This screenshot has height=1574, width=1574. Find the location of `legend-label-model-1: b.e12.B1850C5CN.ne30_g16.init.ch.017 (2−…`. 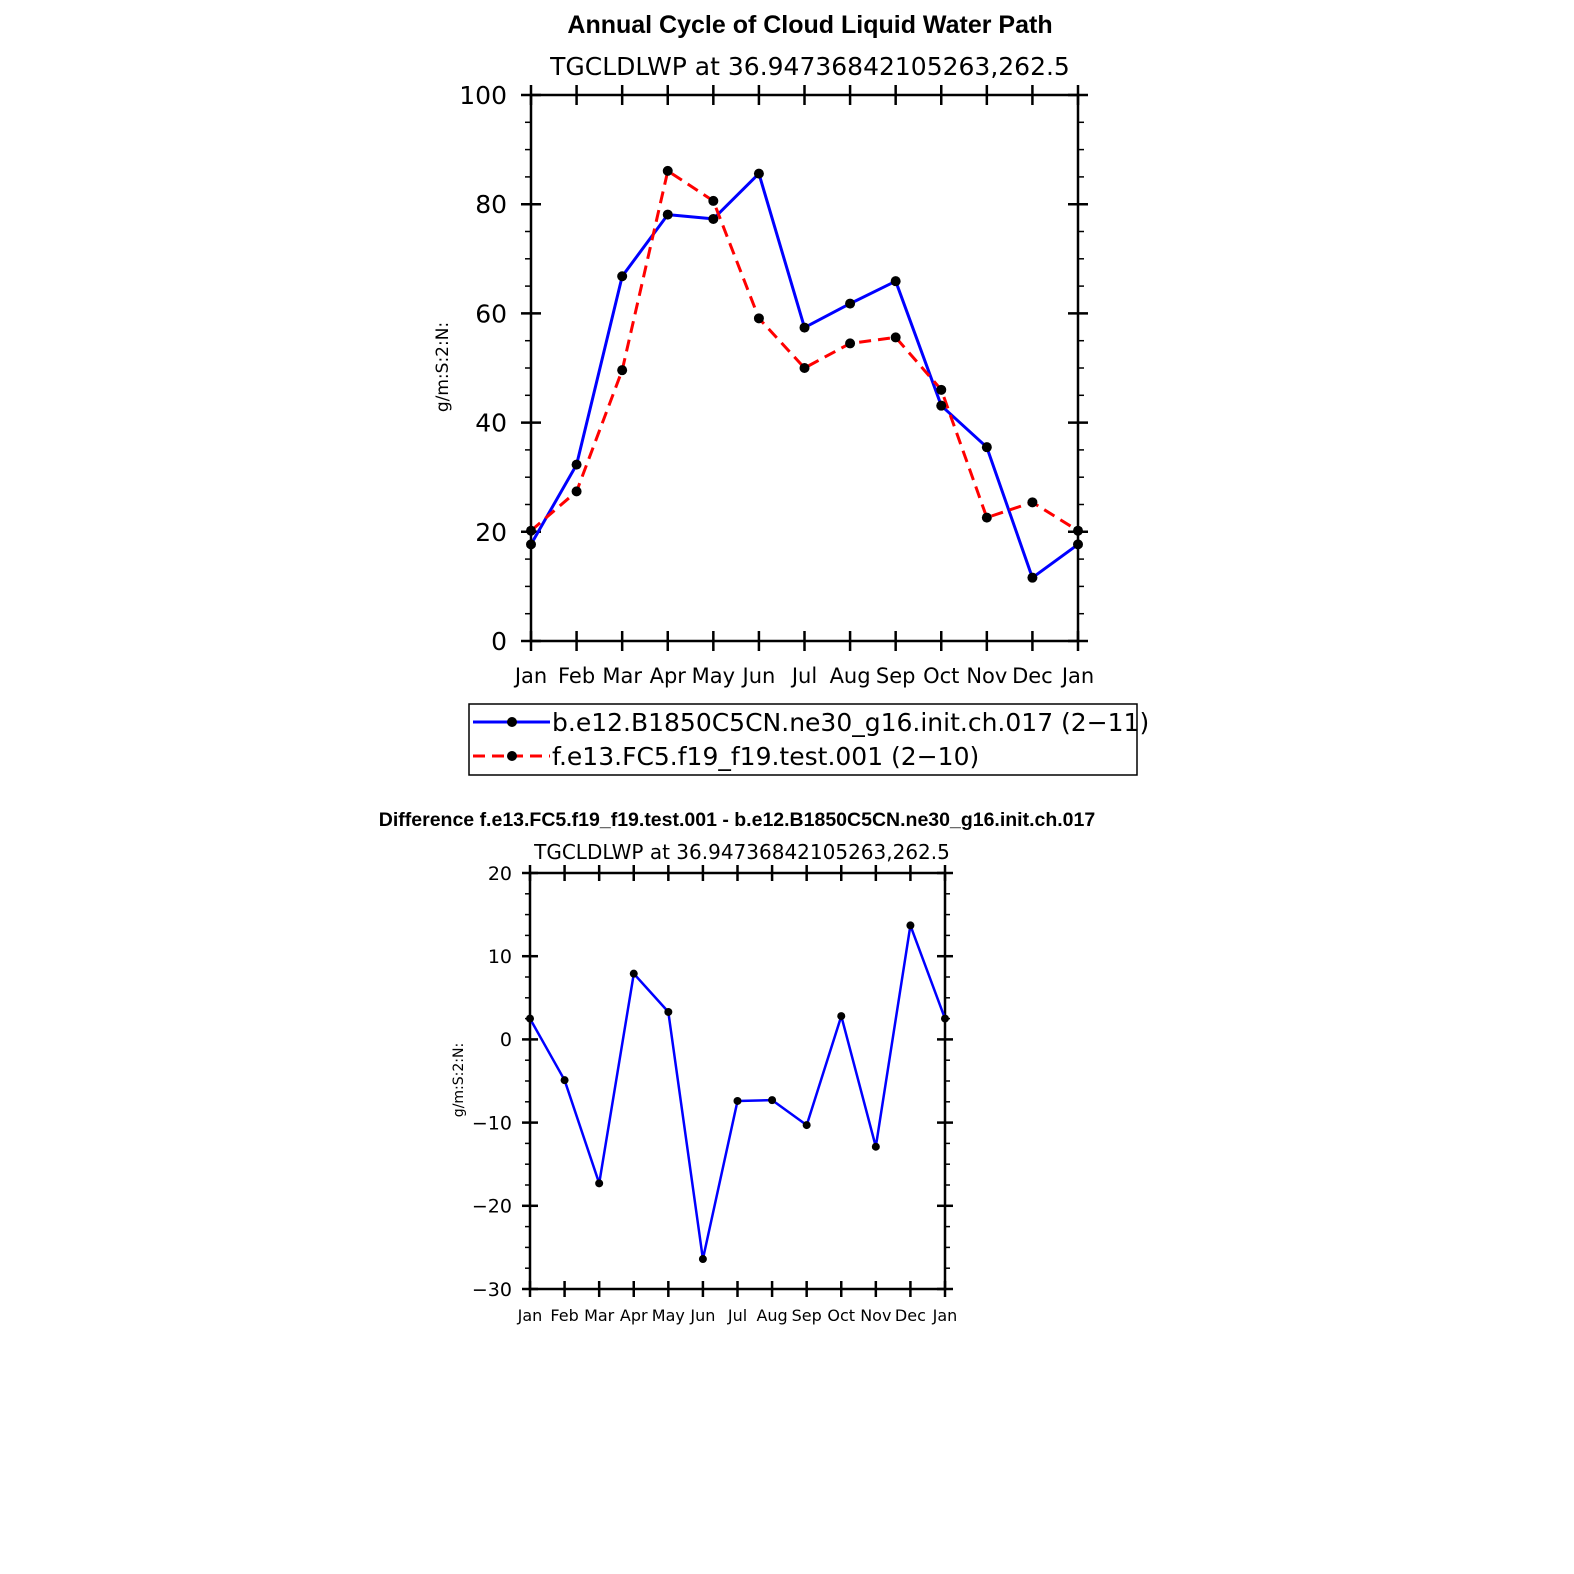

legend-label-model-1: b.e12.B1850C5CN.ne30_g16.init.ch.017 (2−… is located at coordinates (850, 722).